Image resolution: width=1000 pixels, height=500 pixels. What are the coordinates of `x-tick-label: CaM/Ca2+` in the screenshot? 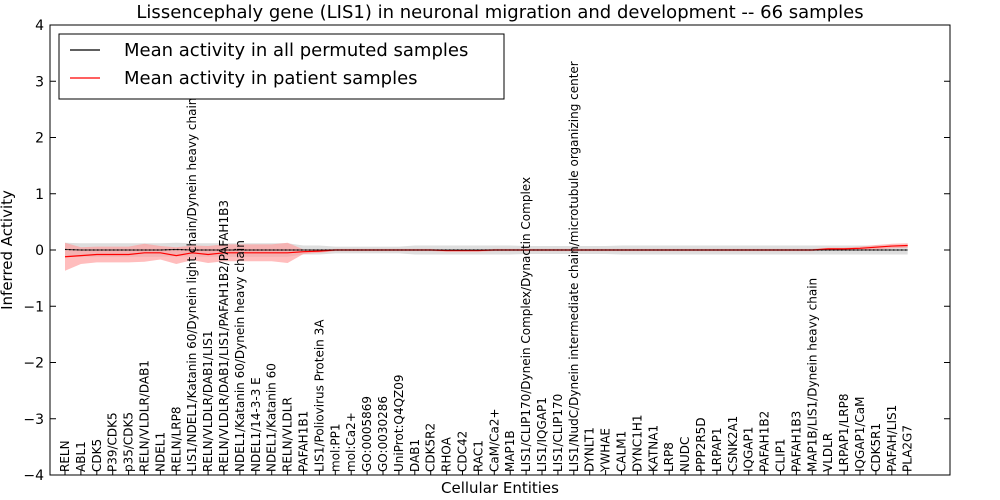 It's located at (494, 440).